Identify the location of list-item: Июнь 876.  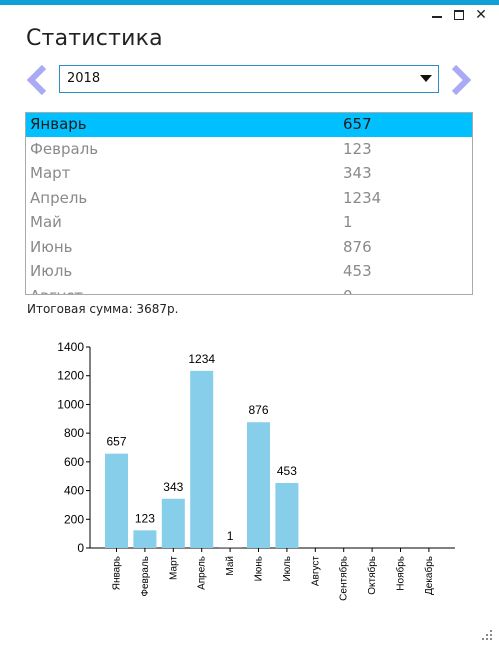
(249, 248).